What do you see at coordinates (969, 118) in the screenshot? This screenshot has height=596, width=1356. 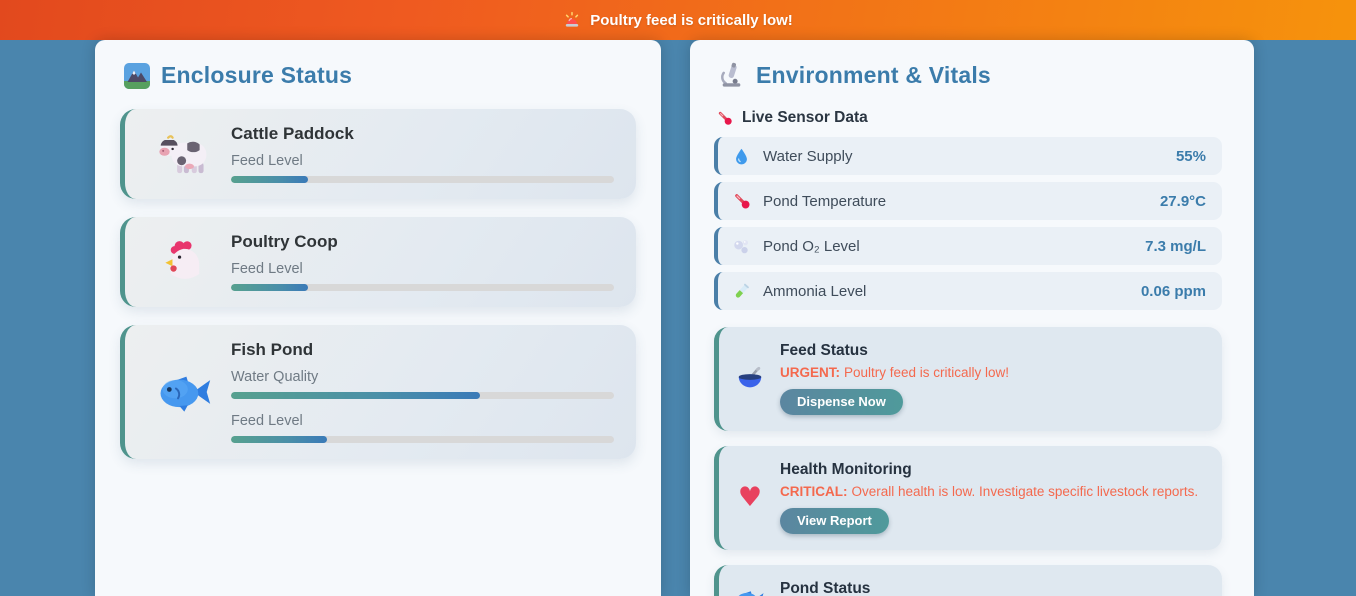 I see `sensor-section-header: Live Sensor Data` at bounding box center [969, 118].